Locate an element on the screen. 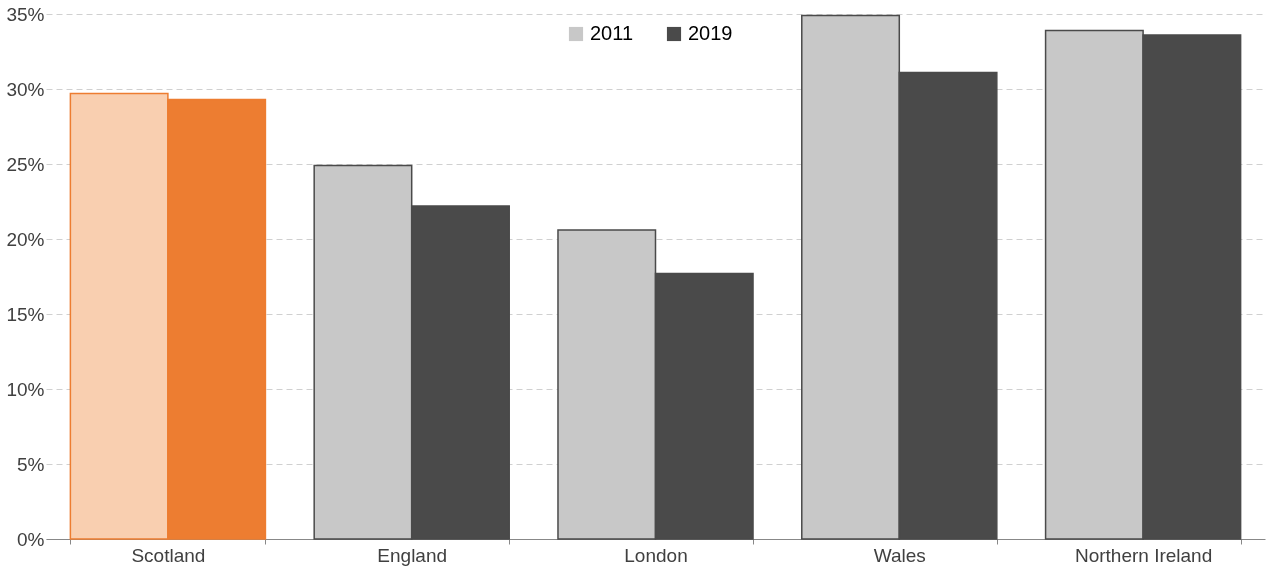 Image resolution: width=1287 pixels, height=579 pixels. x-tick-label: Scotland is located at coordinates (168, 555).